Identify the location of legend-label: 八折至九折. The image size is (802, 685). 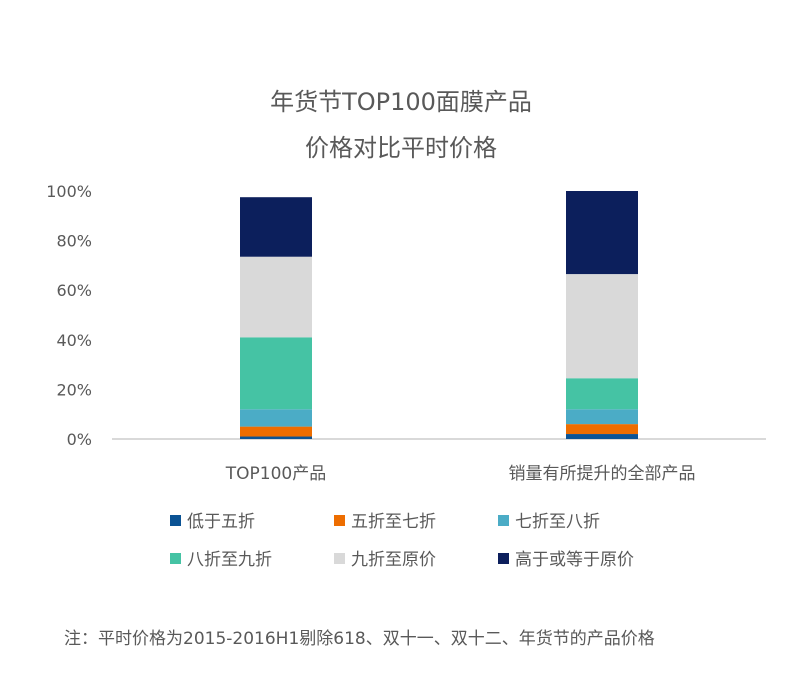
(229, 560).